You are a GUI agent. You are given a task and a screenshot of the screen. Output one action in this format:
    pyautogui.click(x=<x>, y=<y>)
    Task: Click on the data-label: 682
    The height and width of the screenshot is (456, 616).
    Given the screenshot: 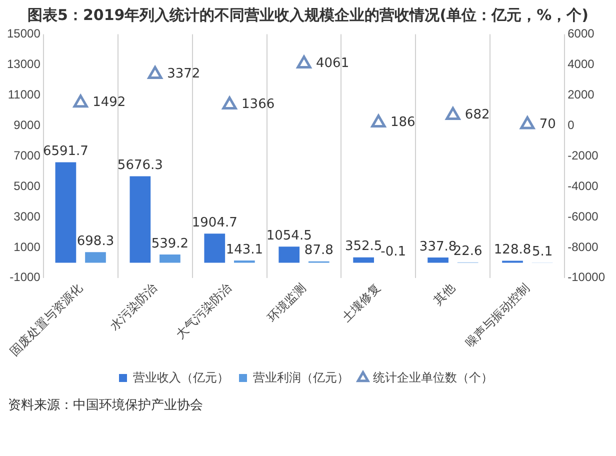 What is the action you would take?
    pyautogui.click(x=477, y=115)
    